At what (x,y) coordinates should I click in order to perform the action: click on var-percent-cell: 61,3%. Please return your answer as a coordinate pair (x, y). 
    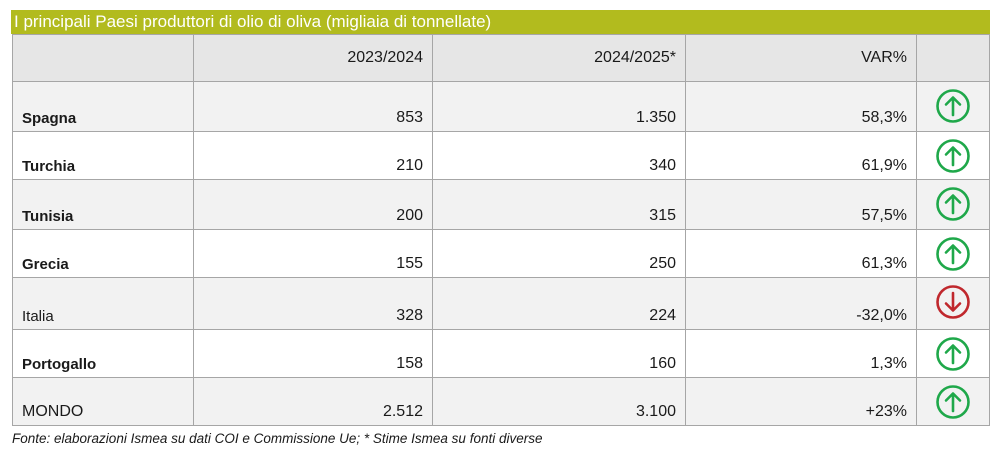
    Looking at the image, I should click on (801, 253).